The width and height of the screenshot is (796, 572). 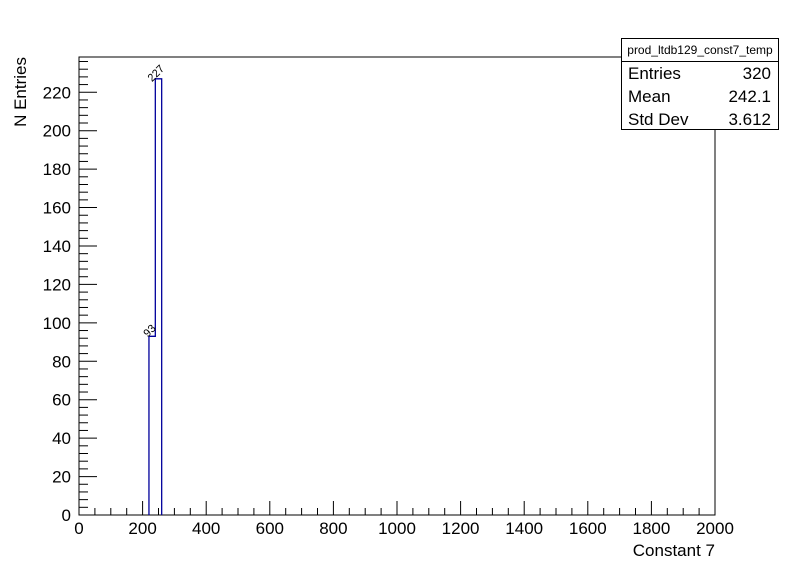 I want to click on stats-value: 242.1, so click(x=749, y=96).